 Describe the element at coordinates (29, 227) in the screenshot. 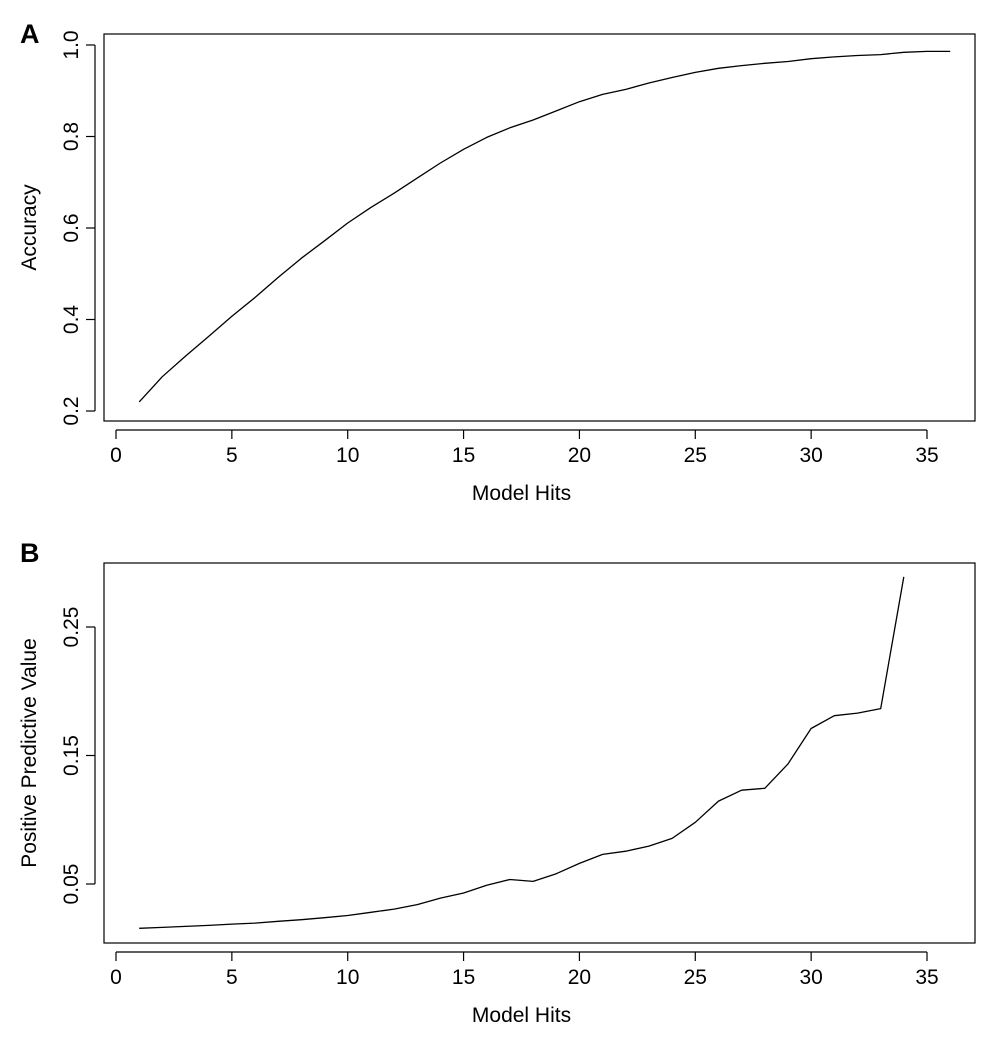

I see `y-axis-title: Accuracy` at that location.